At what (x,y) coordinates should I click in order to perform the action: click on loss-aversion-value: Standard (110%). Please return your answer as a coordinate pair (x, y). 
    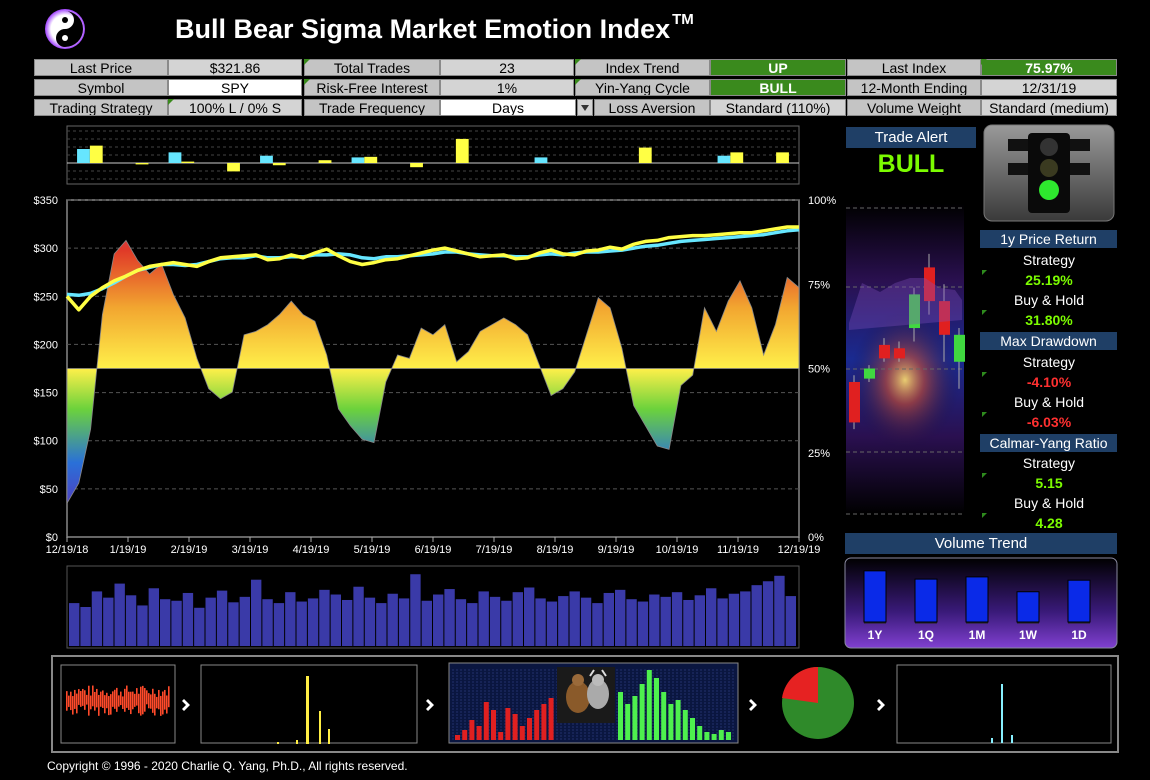
    Looking at the image, I should click on (778, 107).